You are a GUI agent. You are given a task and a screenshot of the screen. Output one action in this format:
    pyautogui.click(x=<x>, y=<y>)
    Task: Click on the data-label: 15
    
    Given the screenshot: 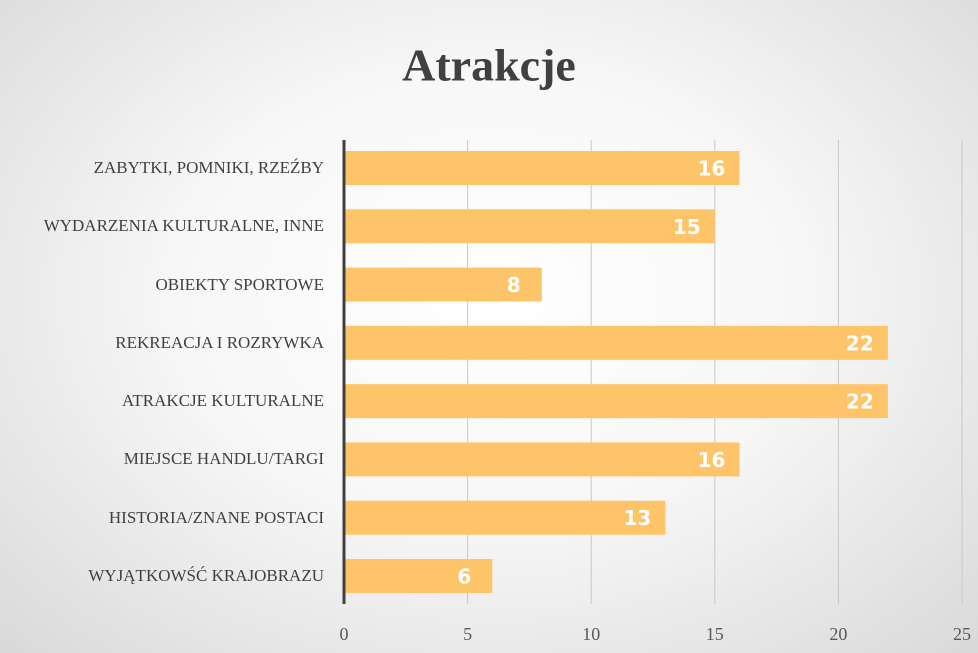 What is the action you would take?
    pyautogui.click(x=687, y=227)
    